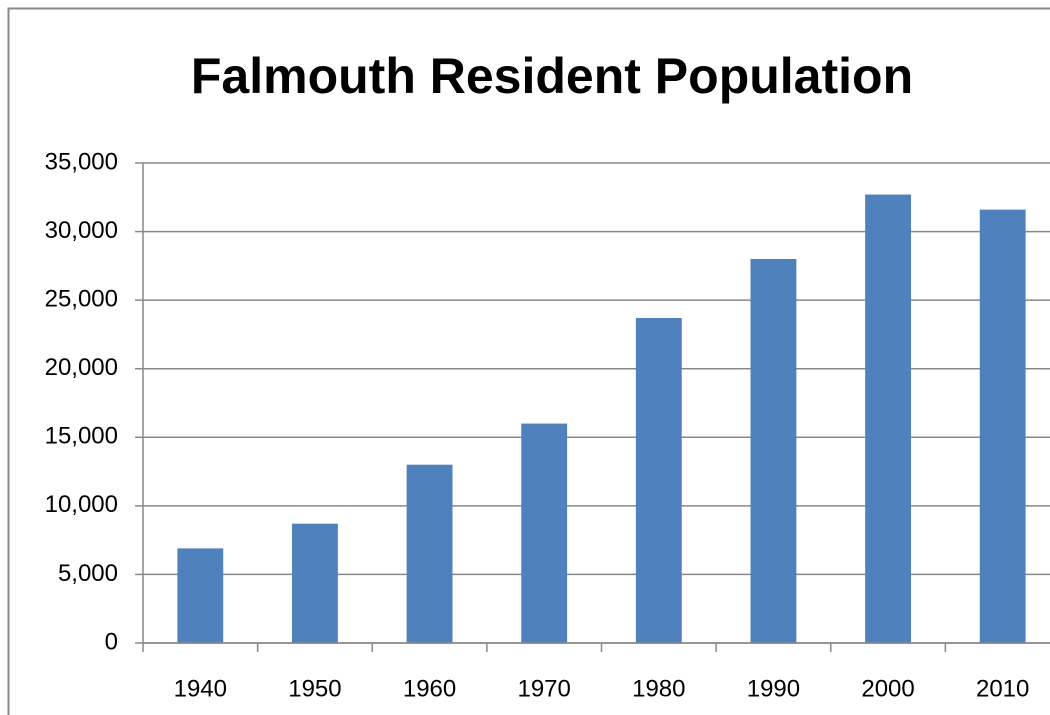  What do you see at coordinates (1002, 688) in the screenshot?
I see `x-tick-label: 2010` at bounding box center [1002, 688].